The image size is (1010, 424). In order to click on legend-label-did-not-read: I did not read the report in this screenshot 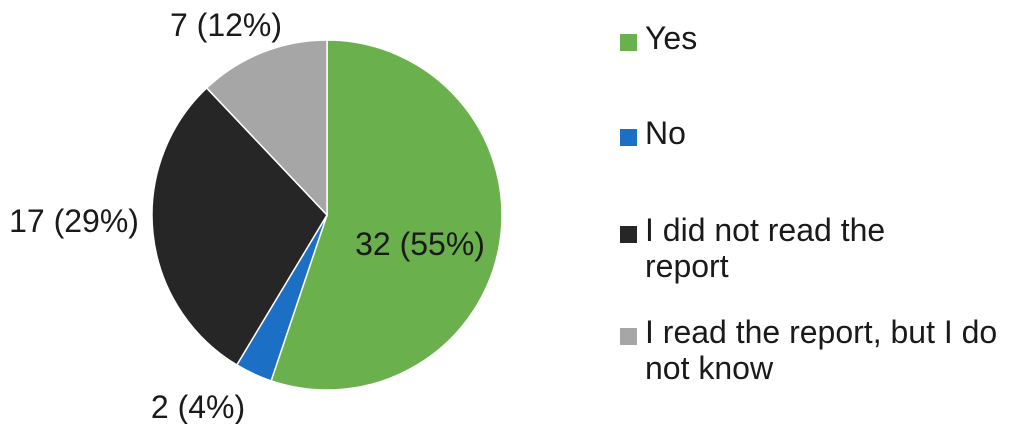, I will do `click(765, 248)`.